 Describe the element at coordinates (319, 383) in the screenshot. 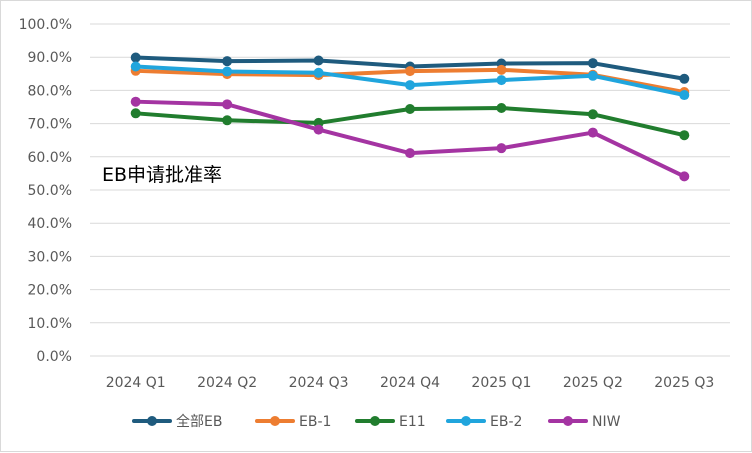

I see `x-tick-label: 2024 Q3` at that location.